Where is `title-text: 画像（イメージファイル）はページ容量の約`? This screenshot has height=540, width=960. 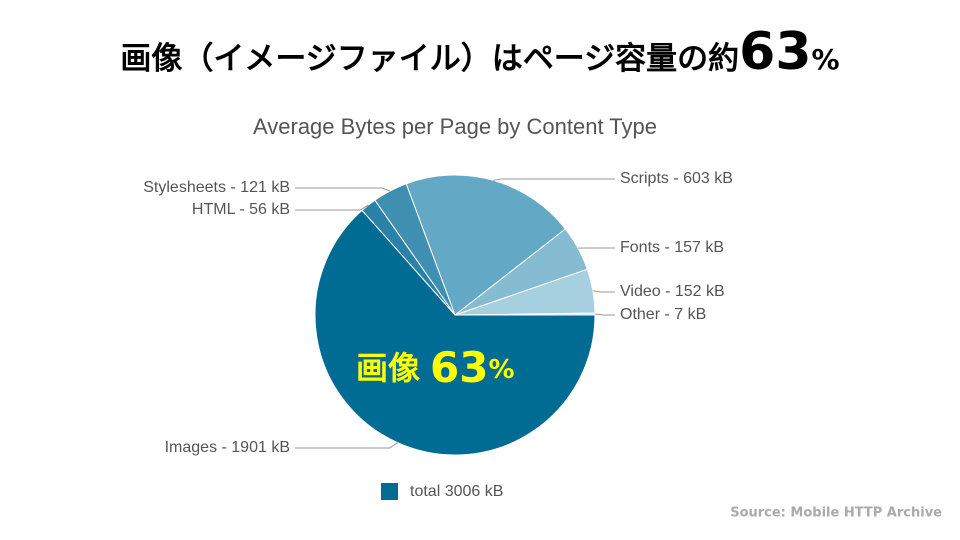 title-text: 画像（イメージファイル）はページ容量の約 is located at coordinates (430, 59).